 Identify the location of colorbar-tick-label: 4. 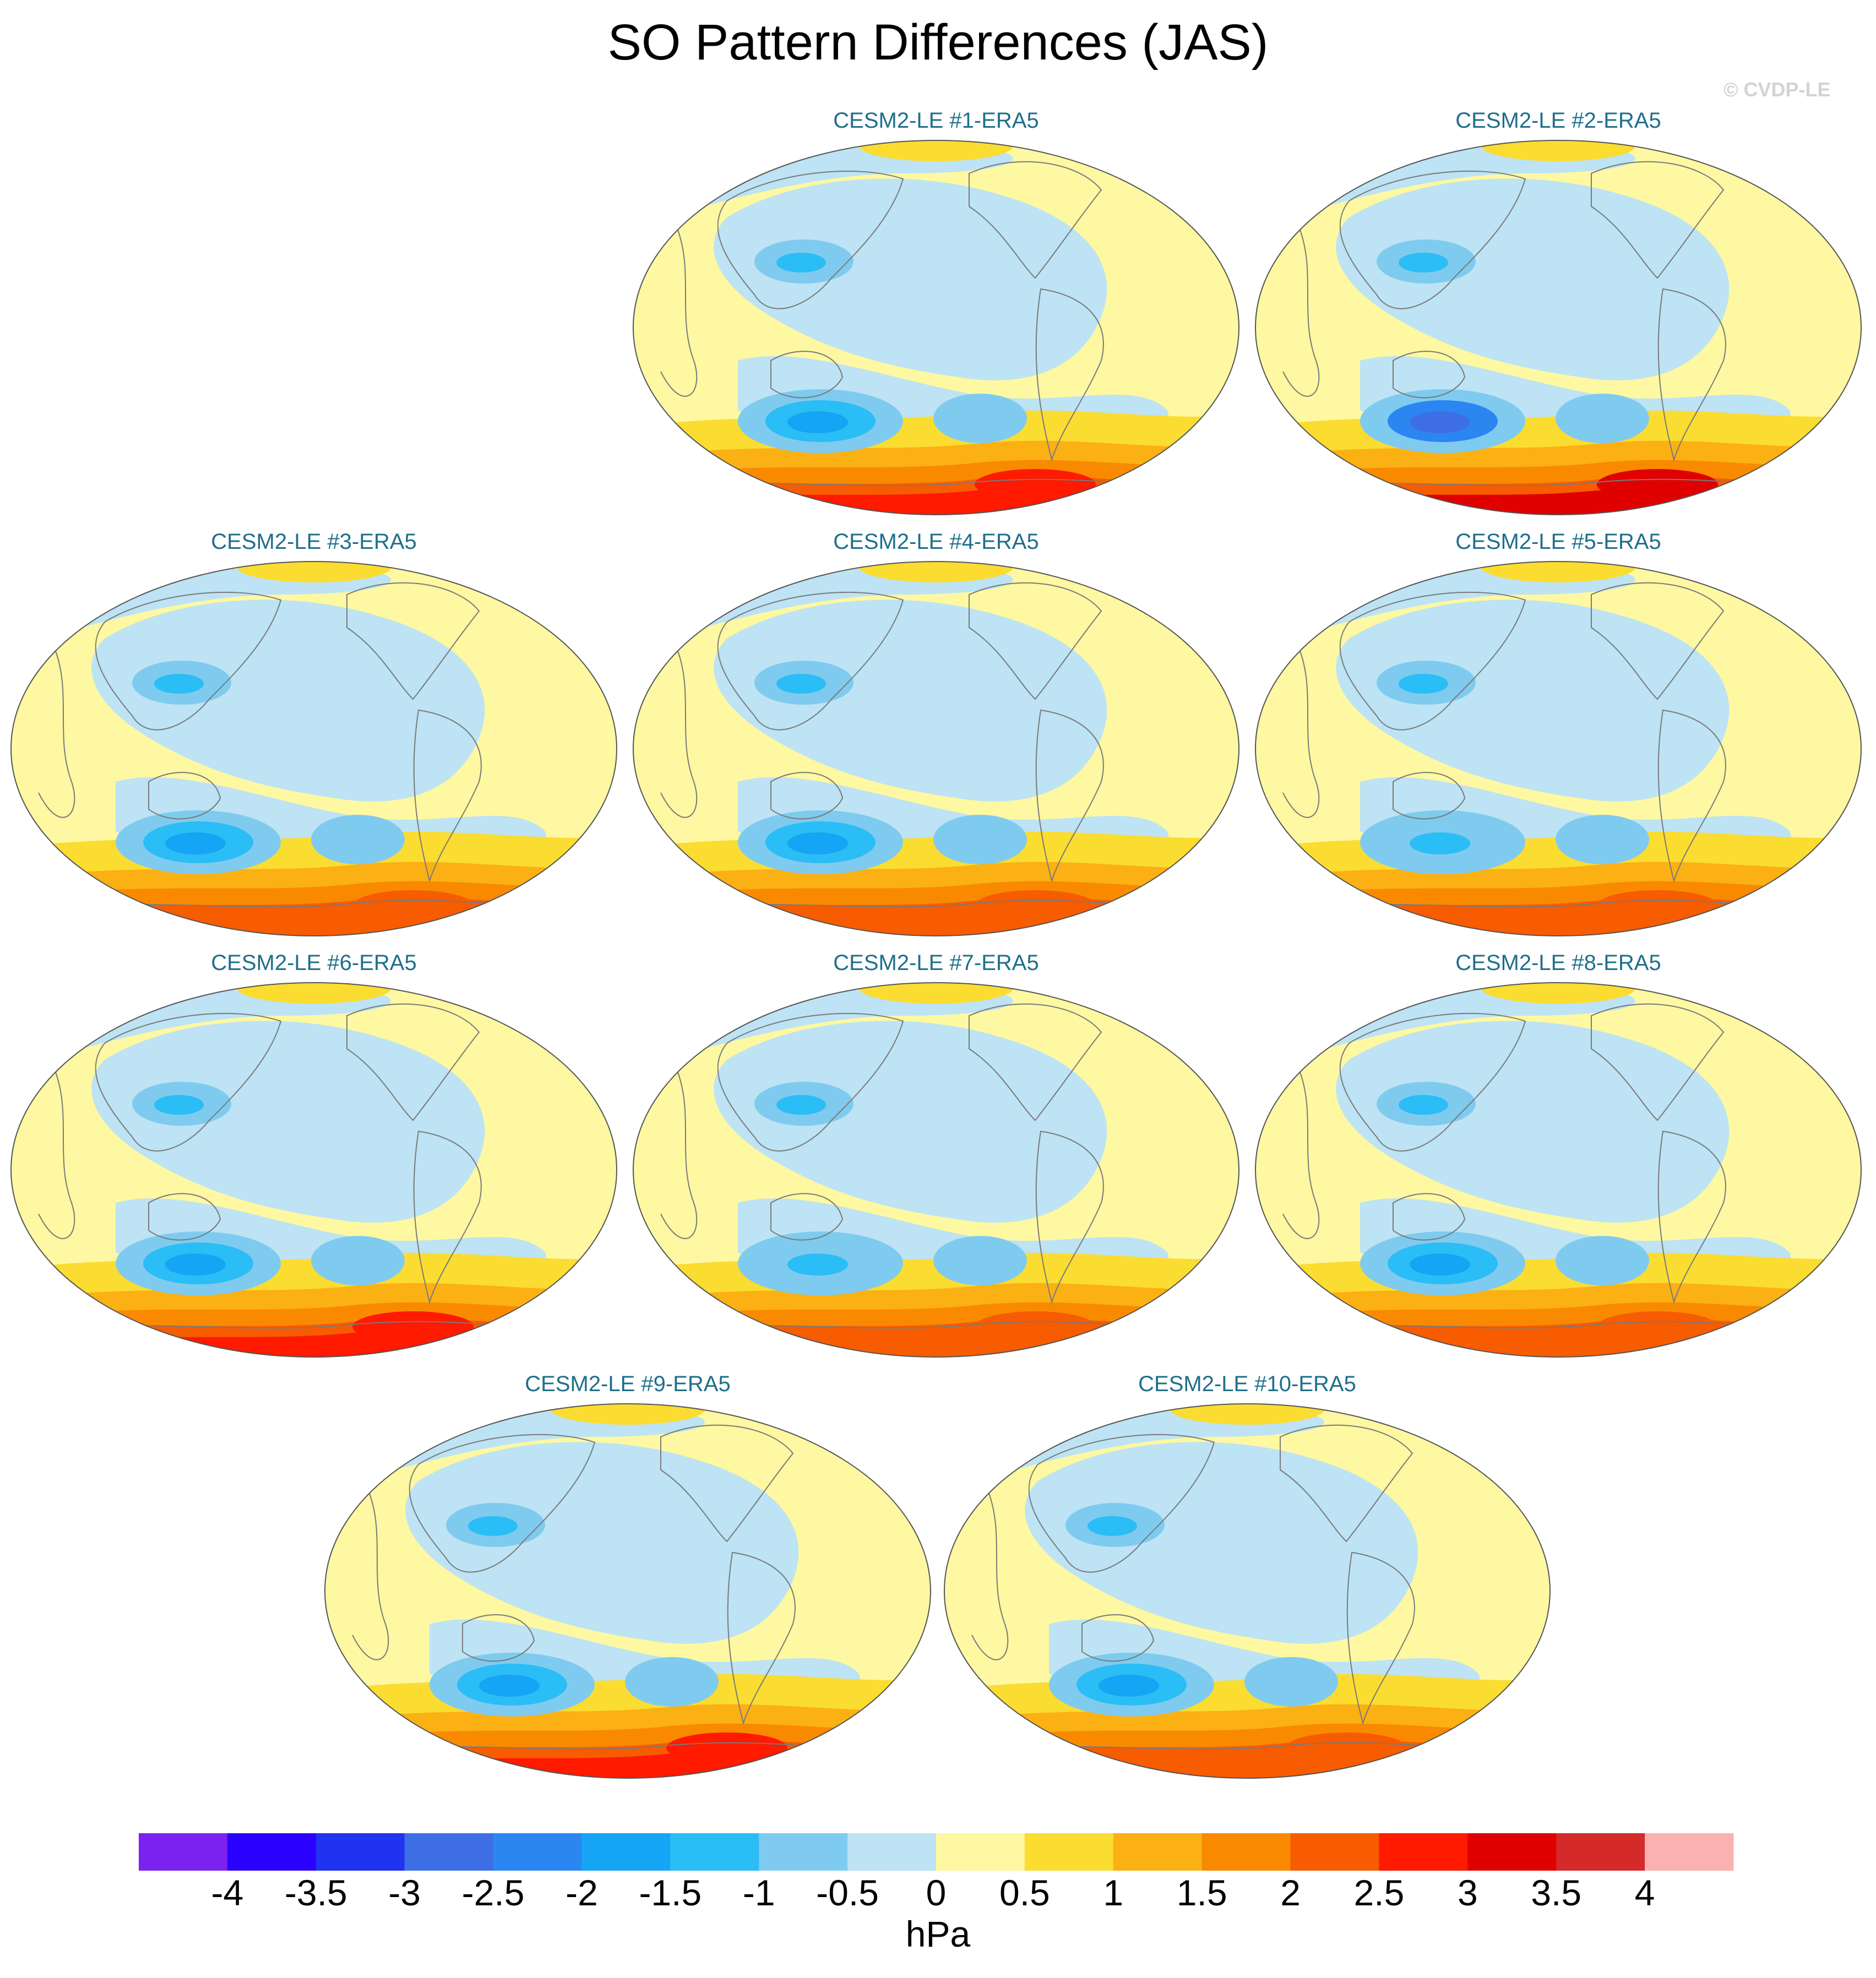
(1645, 1892).